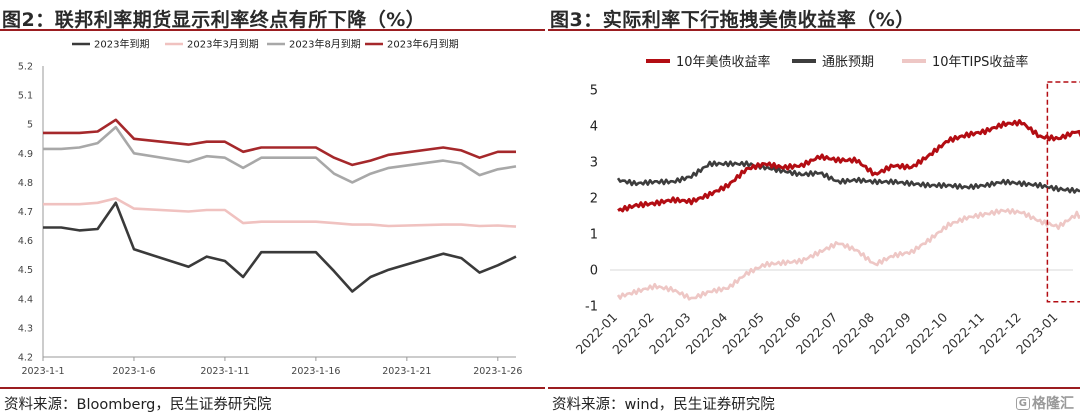 The image size is (1080, 415). Describe the element at coordinates (25, 241) in the screenshot. I see `y-tick-label: 4.6` at that location.